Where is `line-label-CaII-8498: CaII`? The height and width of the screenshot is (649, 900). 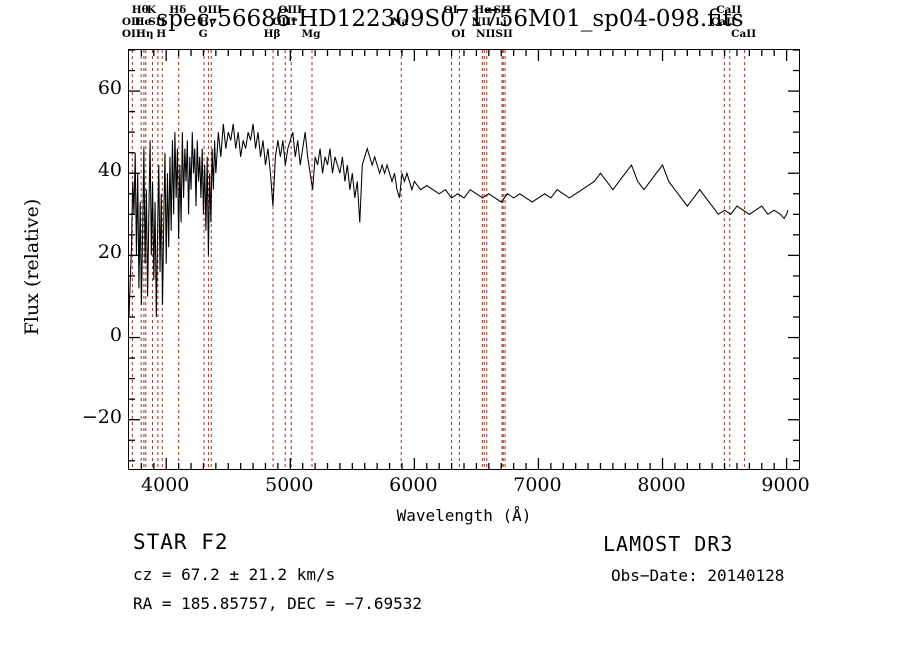 line-label-CaII-8498: CaII is located at coordinates (723, 22).